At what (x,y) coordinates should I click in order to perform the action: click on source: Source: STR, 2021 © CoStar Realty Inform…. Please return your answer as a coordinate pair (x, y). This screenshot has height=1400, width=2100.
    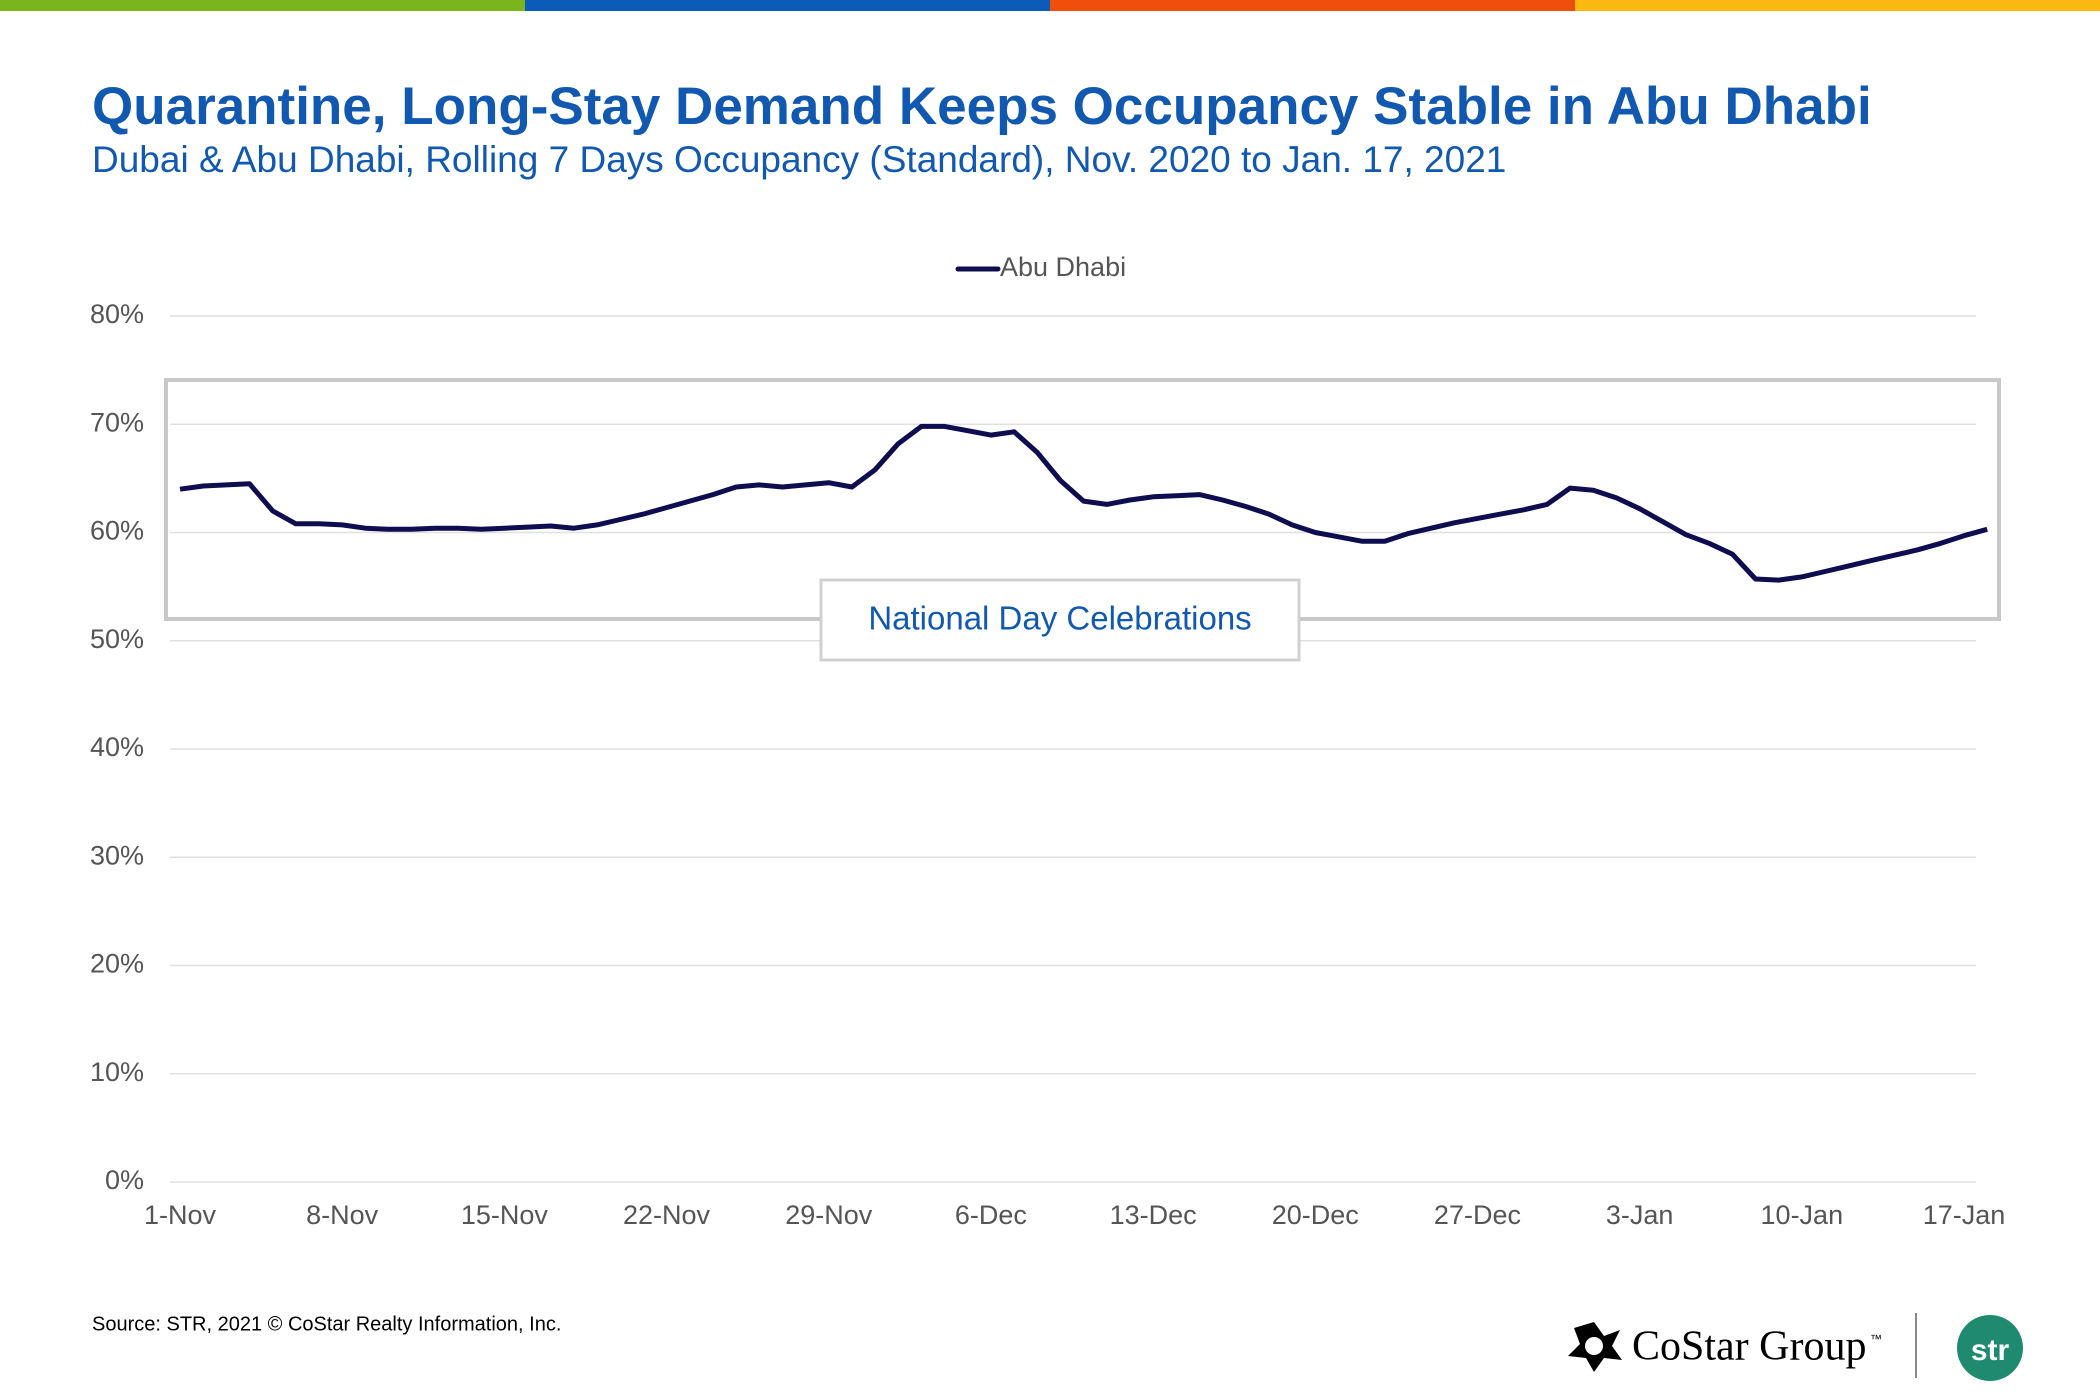
    Looking at the image, I should click on (326, 1324).